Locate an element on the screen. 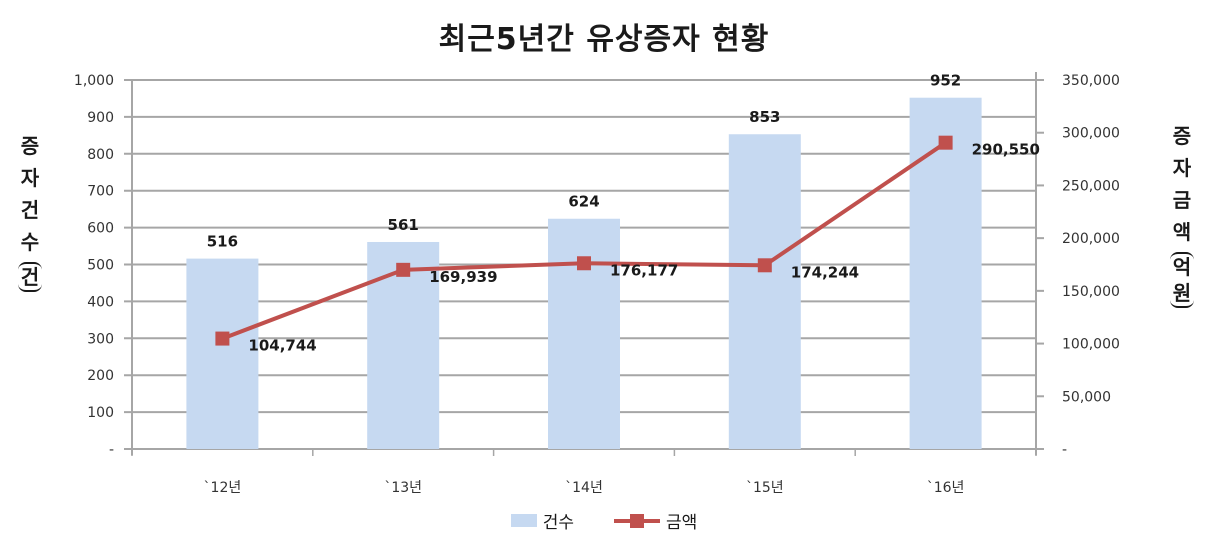 The width and height of the screenshot is (1208, 546). x-axis-category-label: `15년 is located at coordinates (765, 488).